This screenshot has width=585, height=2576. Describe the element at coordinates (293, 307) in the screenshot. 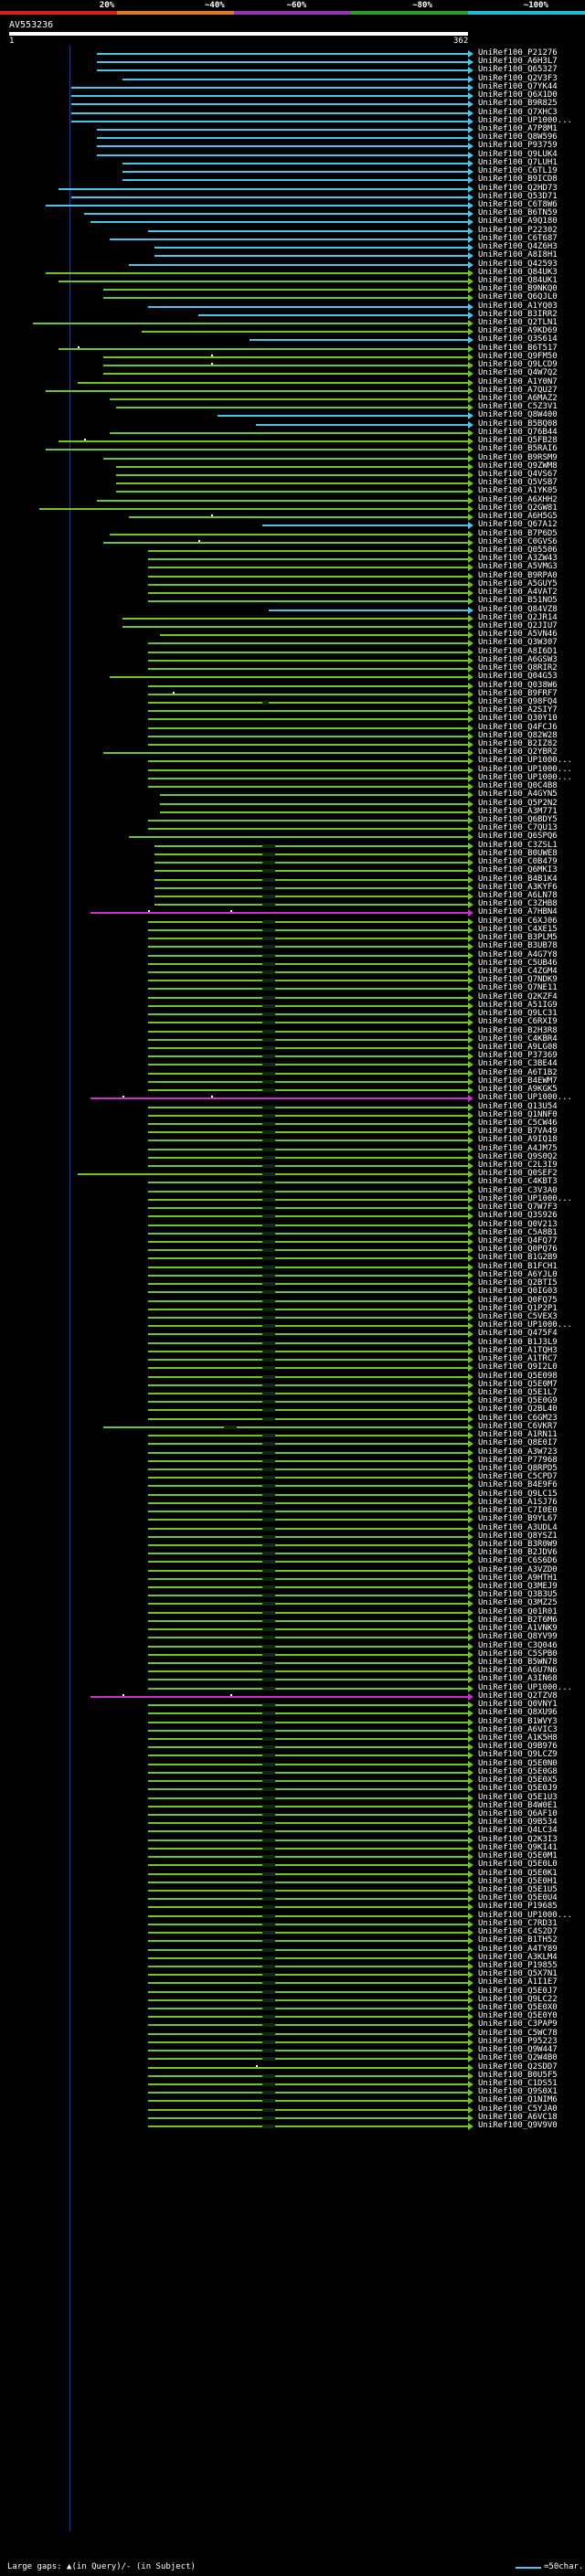

I see `hit-row: UniRef100_A1YQ03` at that location.